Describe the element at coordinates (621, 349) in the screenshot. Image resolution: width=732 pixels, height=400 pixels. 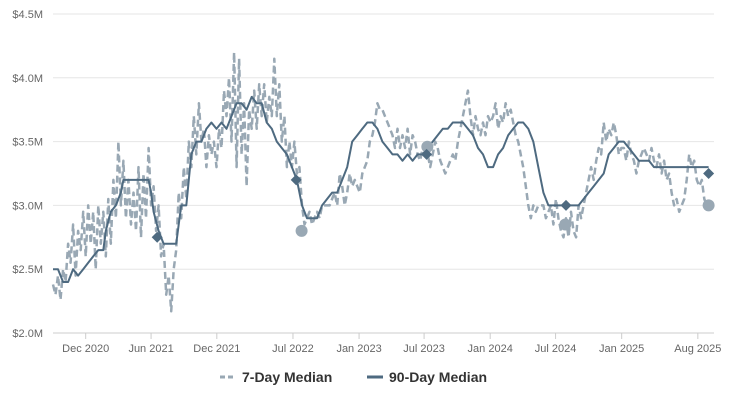
I see `x-tick-label: Jan 2025` at that location.